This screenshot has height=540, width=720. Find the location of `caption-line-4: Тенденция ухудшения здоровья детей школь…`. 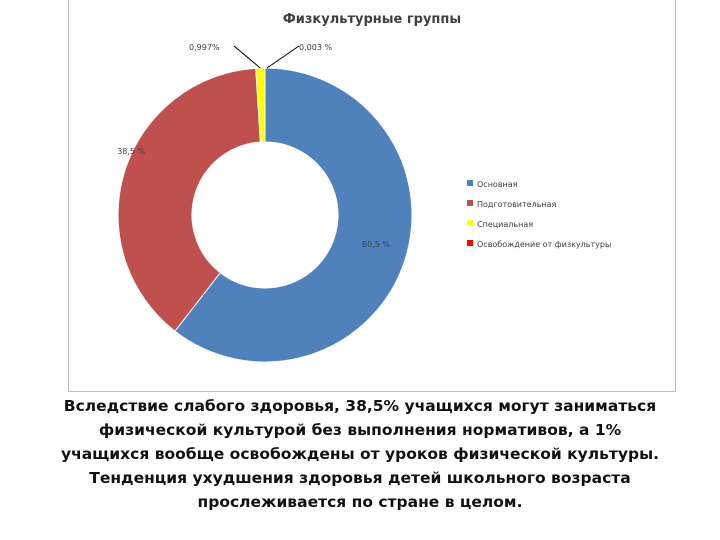

caption-line-4: Тенденция ухудшения здоровья детей школь… is located at coordinates (360, 478).